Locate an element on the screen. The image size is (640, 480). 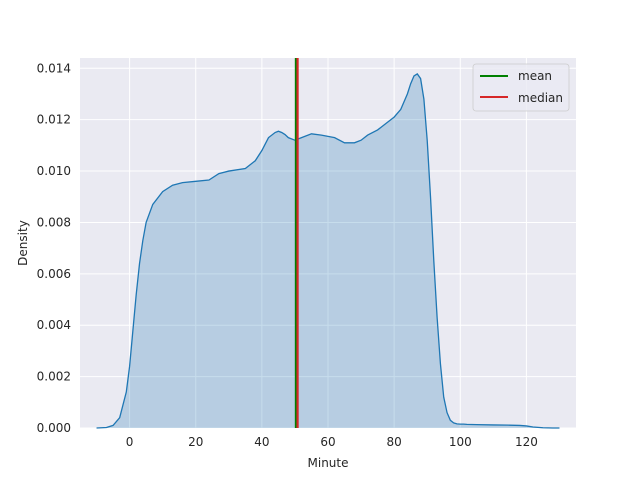
legend: mean median is located at coordinates (521, 87).